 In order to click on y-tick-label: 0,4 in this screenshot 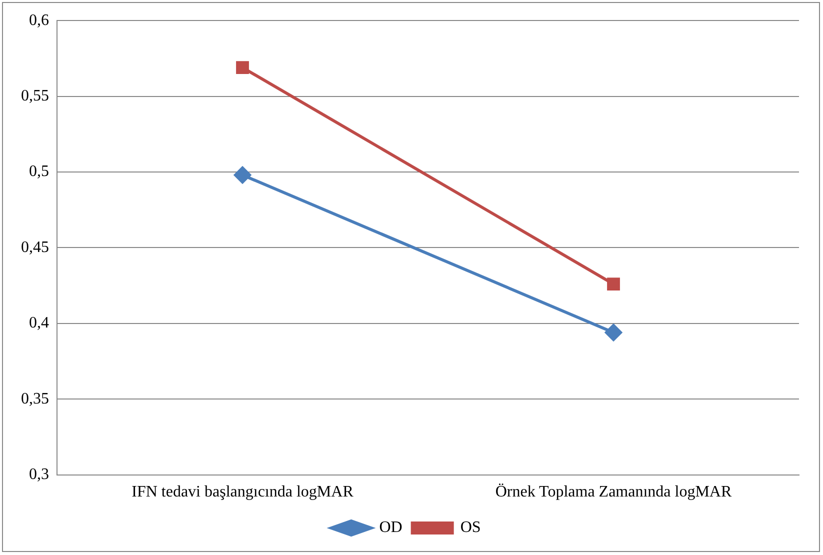, I will do `click(39, 323)`.